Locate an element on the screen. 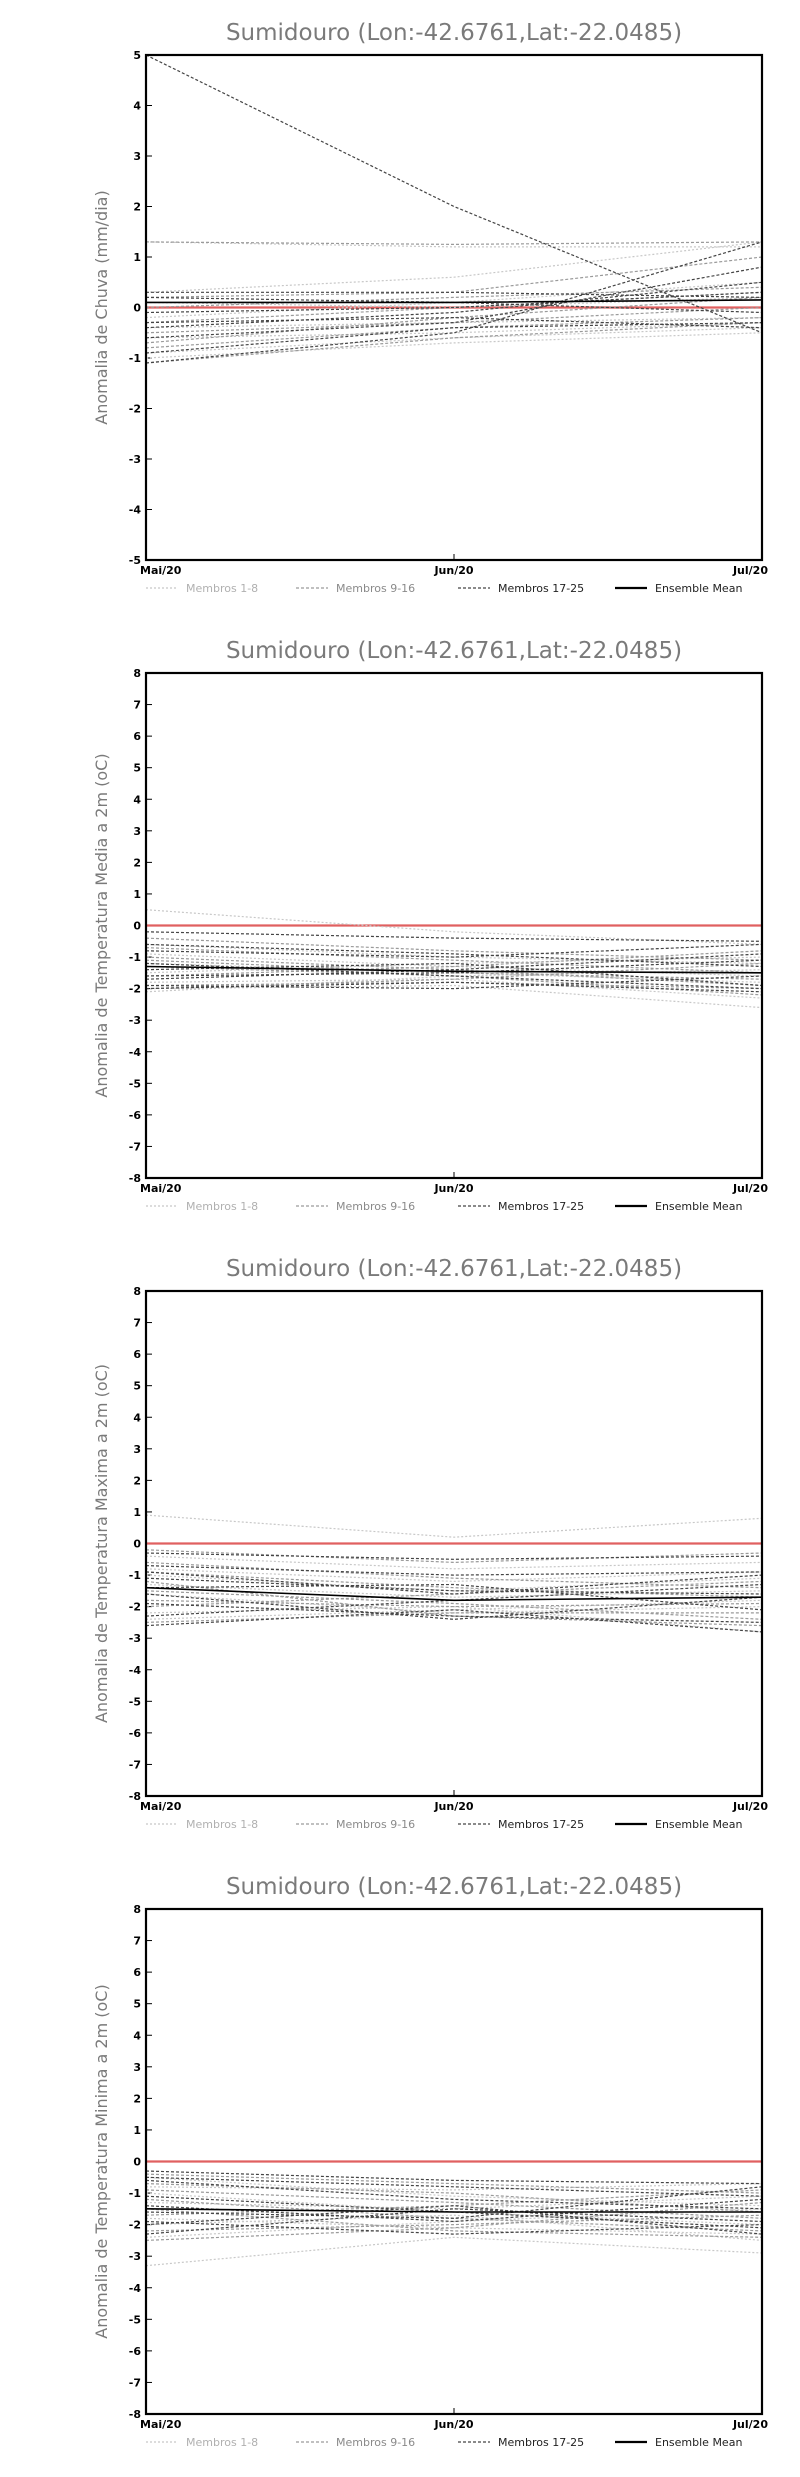  legend-label: Ensemble Mean is located at coordinates (698, 588).